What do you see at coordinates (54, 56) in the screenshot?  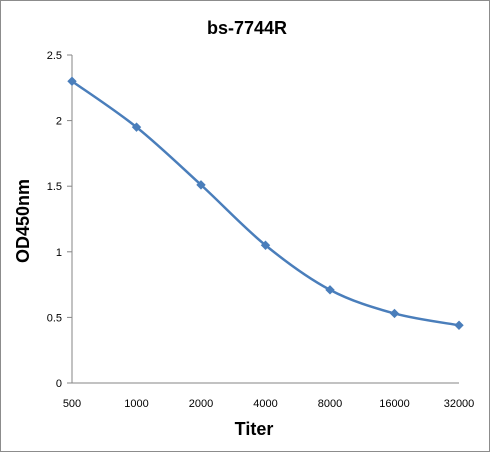 I see `y-tick-label: 2.5` at bounding box center [54, 56].